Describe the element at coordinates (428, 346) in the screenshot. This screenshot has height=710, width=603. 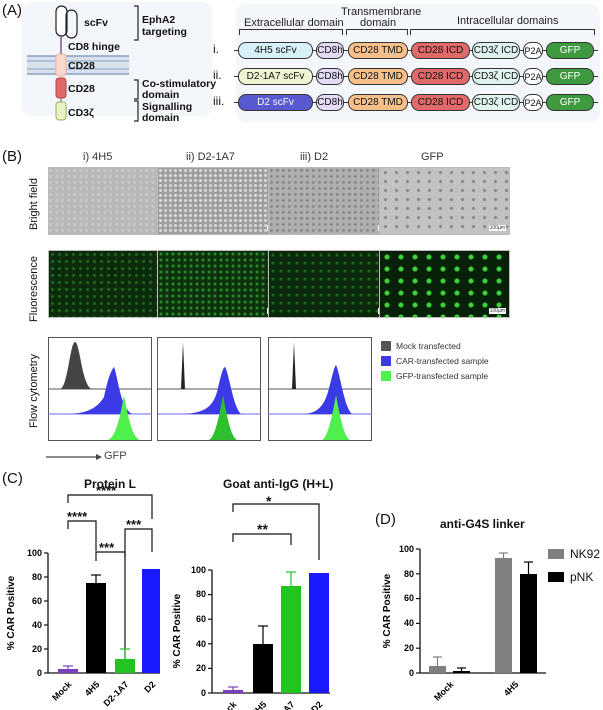
I see `legend-label-mock: Mock transfected` at that location.